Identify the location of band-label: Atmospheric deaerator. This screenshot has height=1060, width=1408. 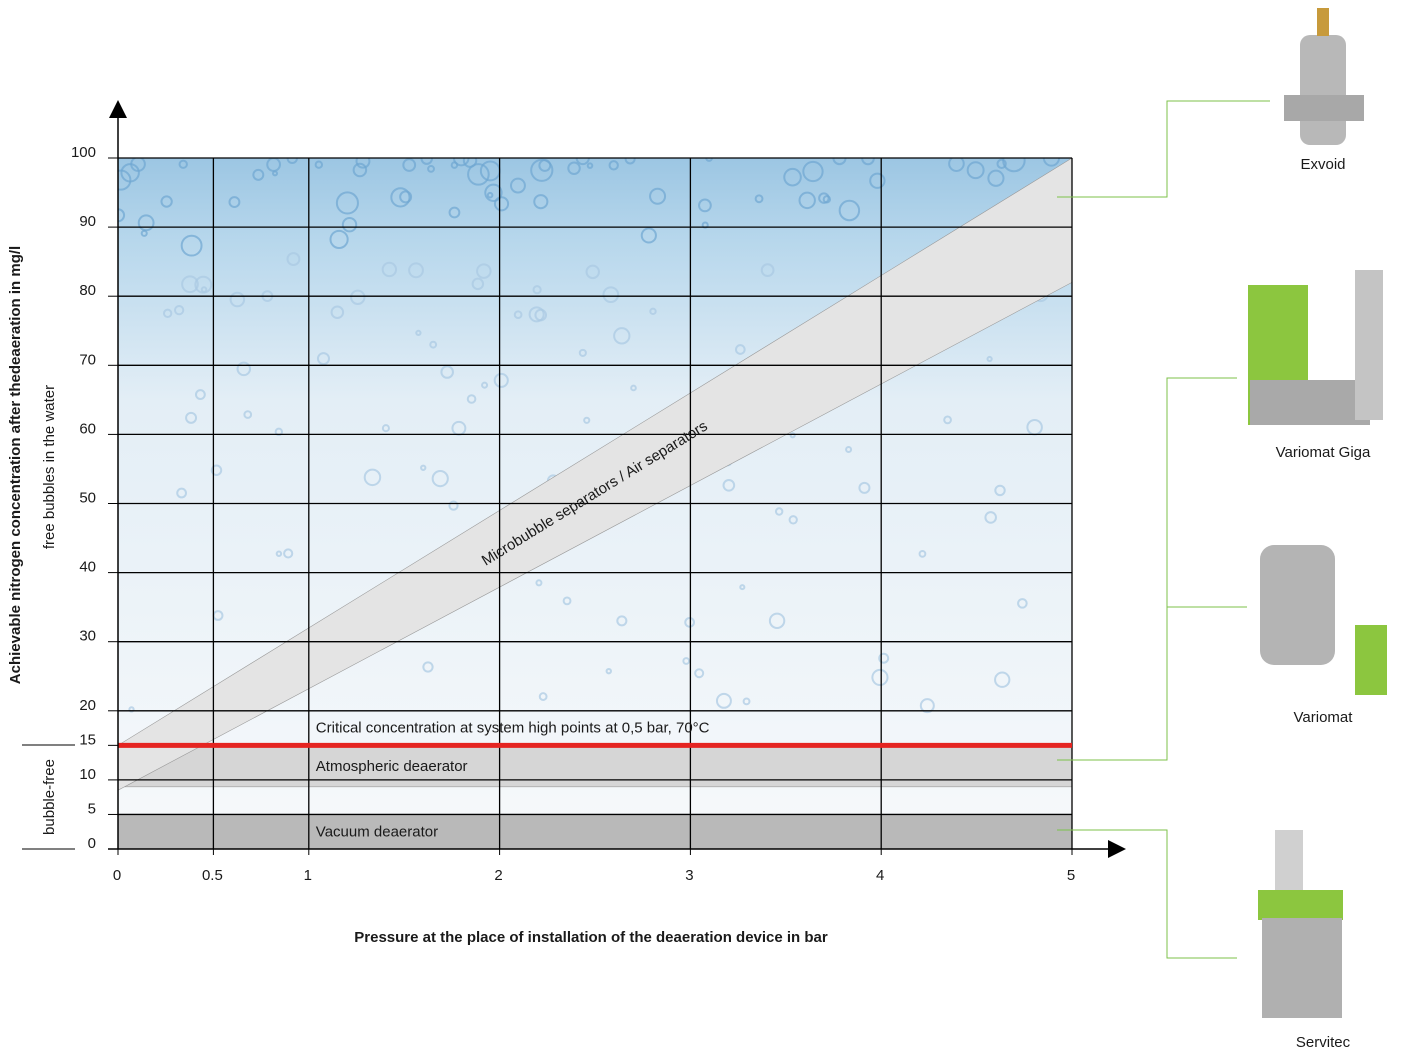
(392, 766).